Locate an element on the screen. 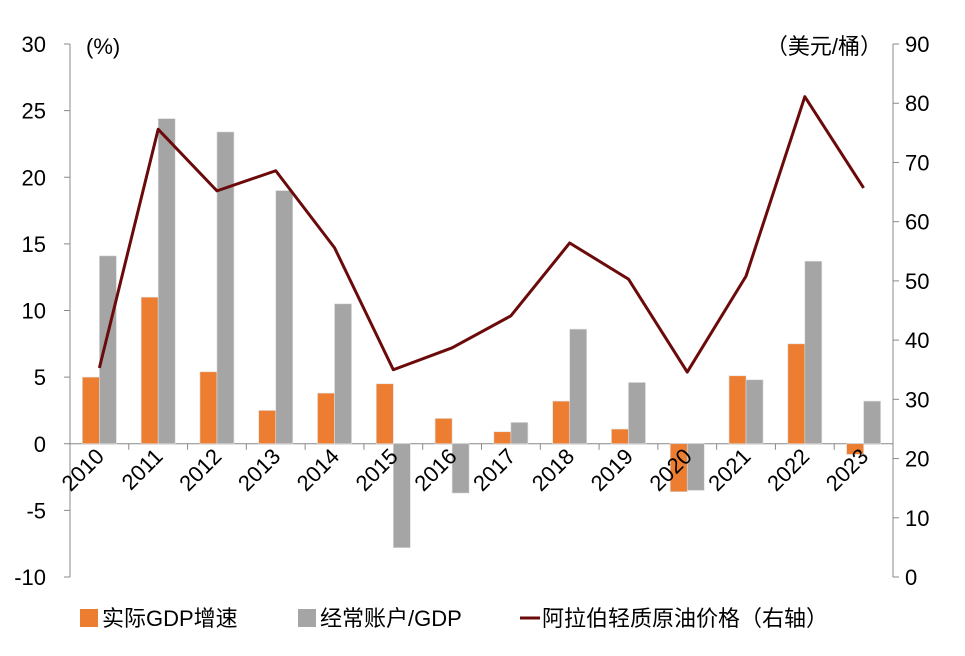  left-axis-tick-label: 0 is located at coordinates (40, 444).